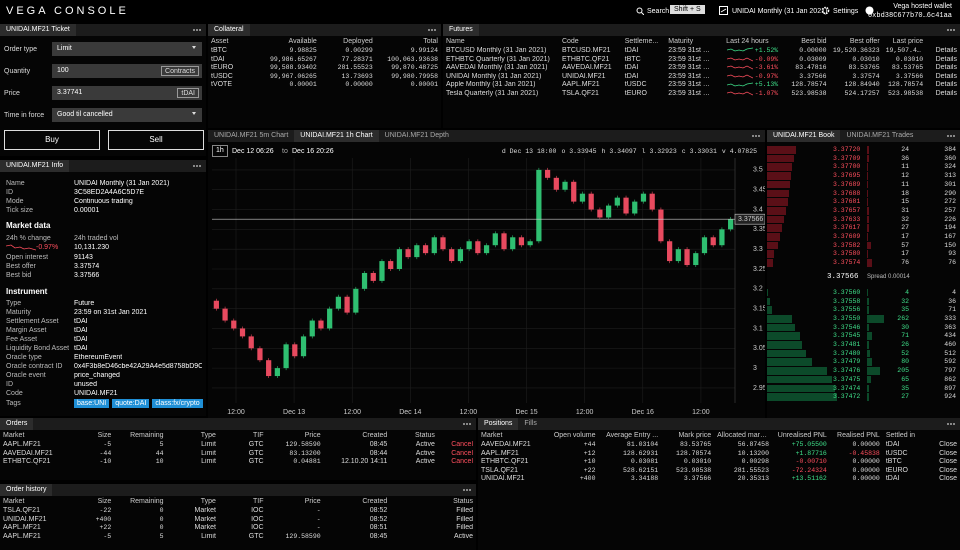  I want to click on tab: Futures, so click(461, 30).